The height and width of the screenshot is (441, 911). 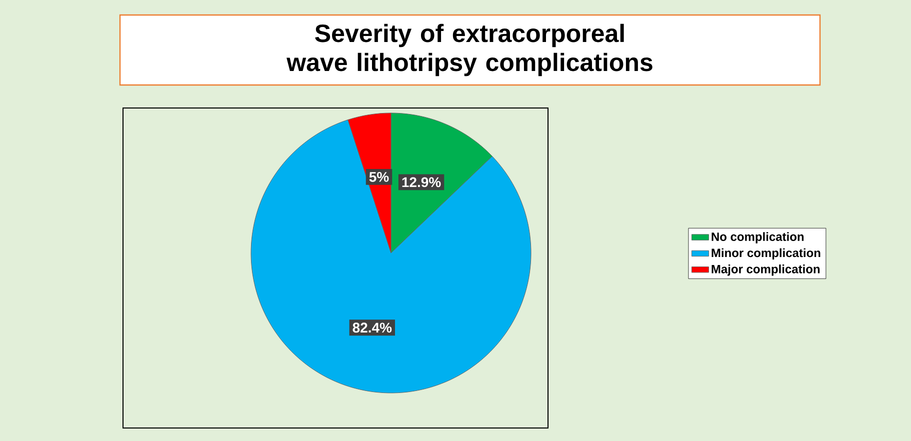 What do you see at coordinates (758, 238) in the screenshot?
I see `legend-label: No complication` at bounding box center [758, 238].